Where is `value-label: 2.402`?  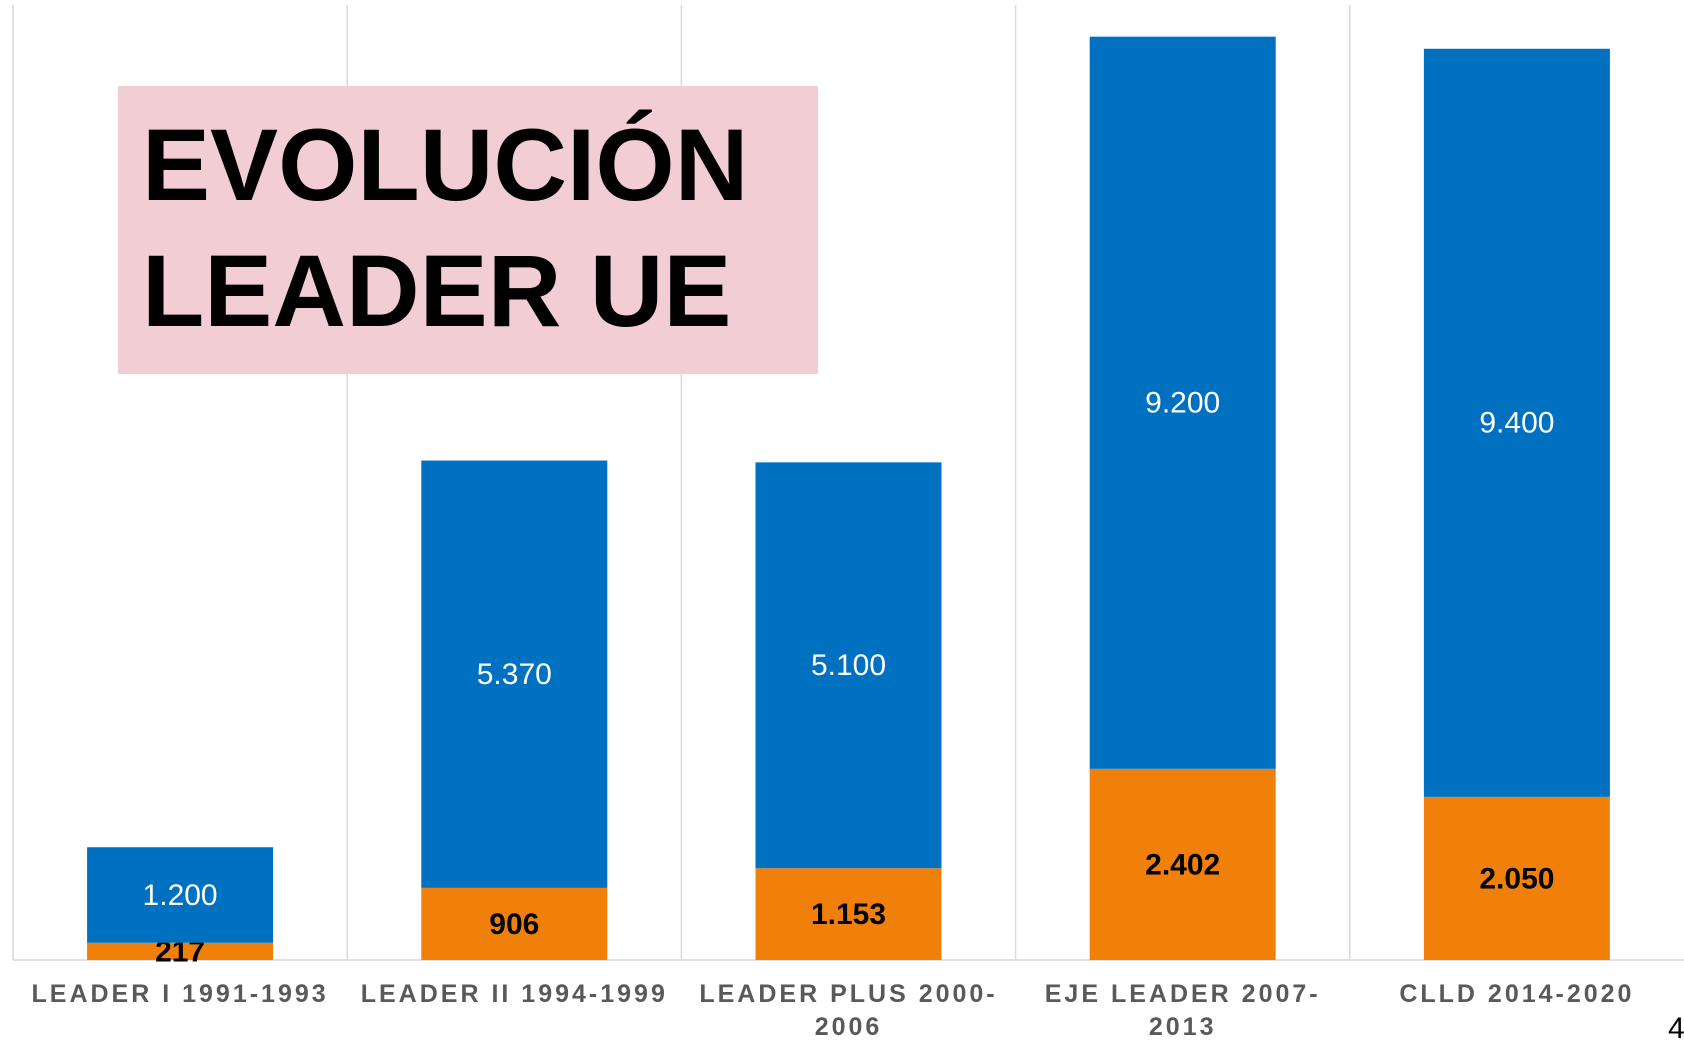
value-label: 2.402 is located at coordinates (1182, 864).